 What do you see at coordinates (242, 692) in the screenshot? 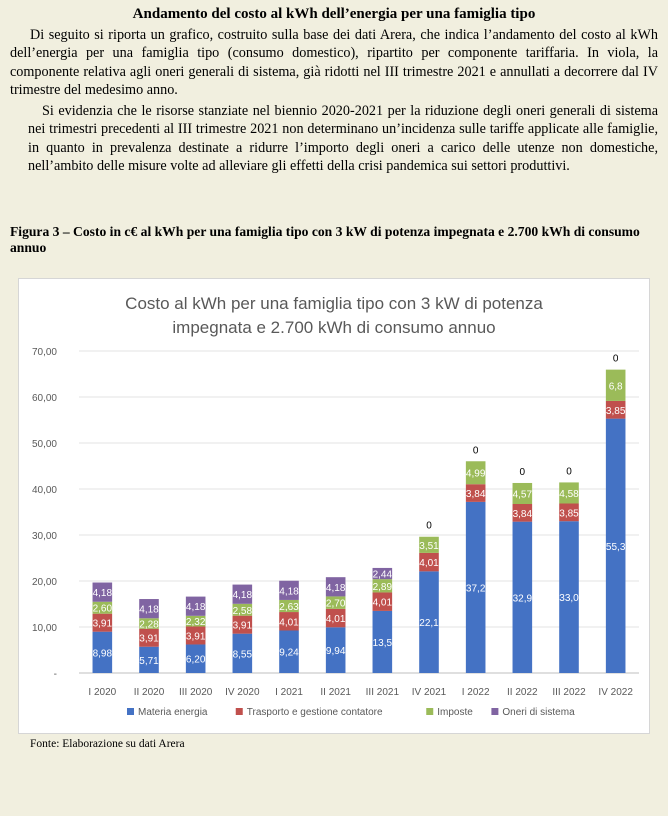
I see `x-tick-label: IV 2020` at bounding box center [242, 692].